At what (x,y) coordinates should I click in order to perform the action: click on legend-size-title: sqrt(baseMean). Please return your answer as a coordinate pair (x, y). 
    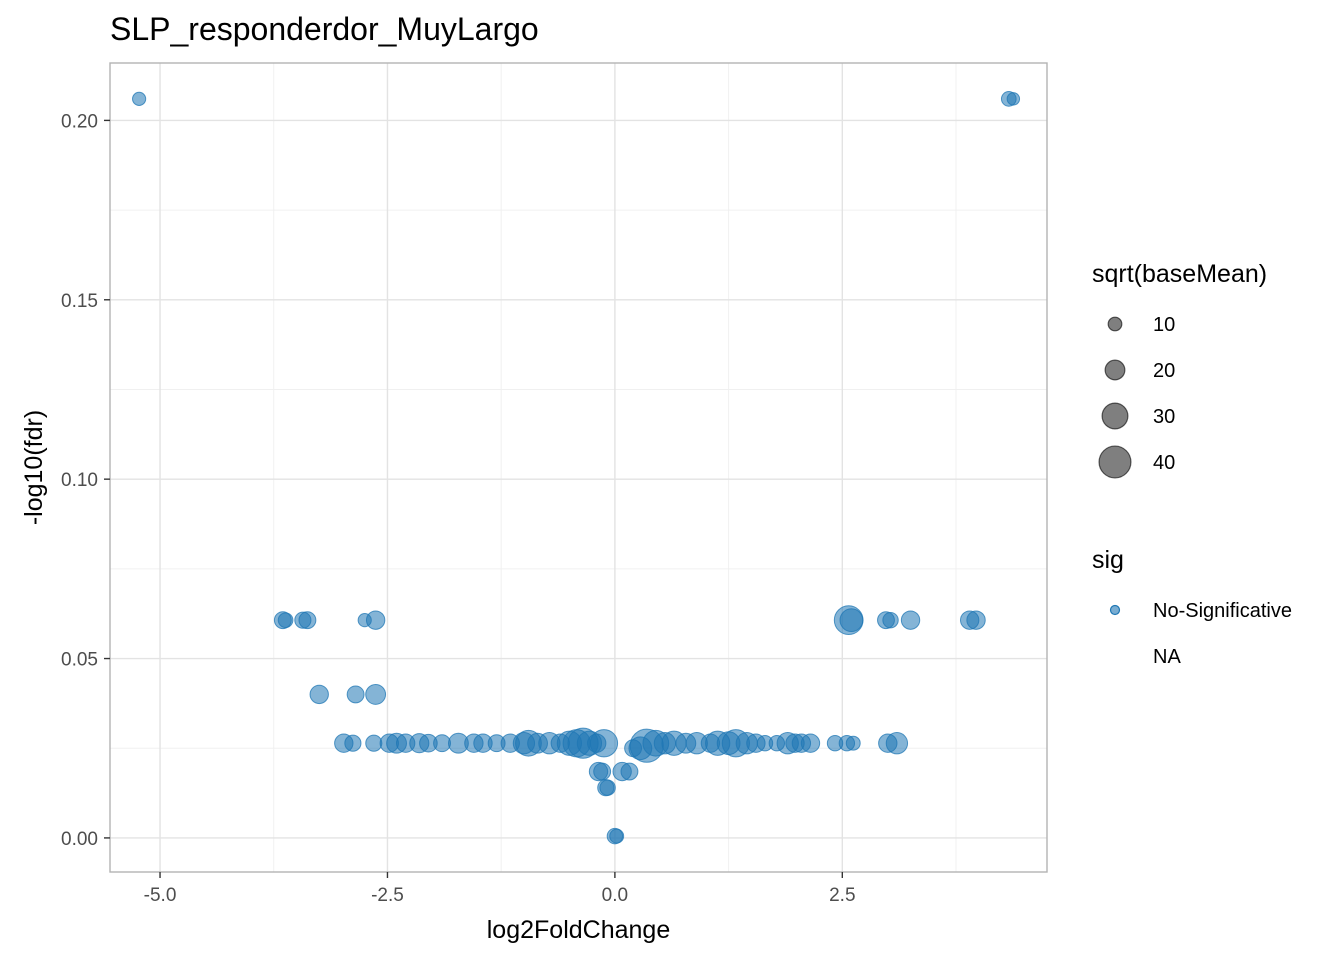
    Looking at the image, I should click on (1179, 274).